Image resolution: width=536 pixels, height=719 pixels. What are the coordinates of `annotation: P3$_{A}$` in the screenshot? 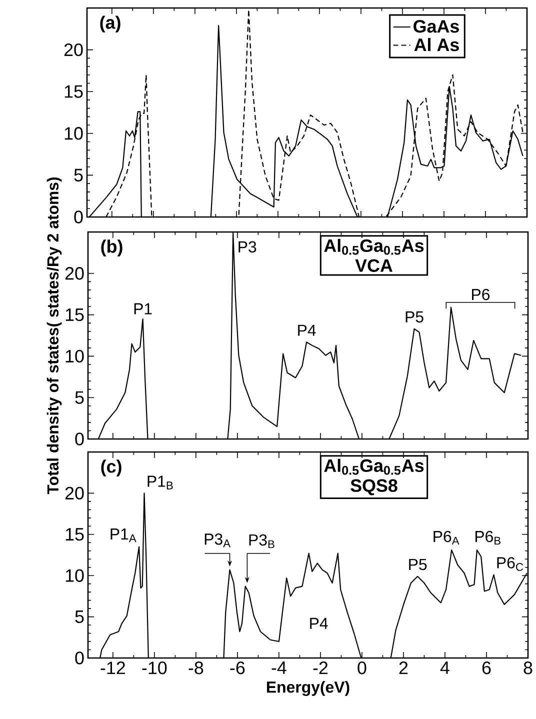 It's located at (217, 540).